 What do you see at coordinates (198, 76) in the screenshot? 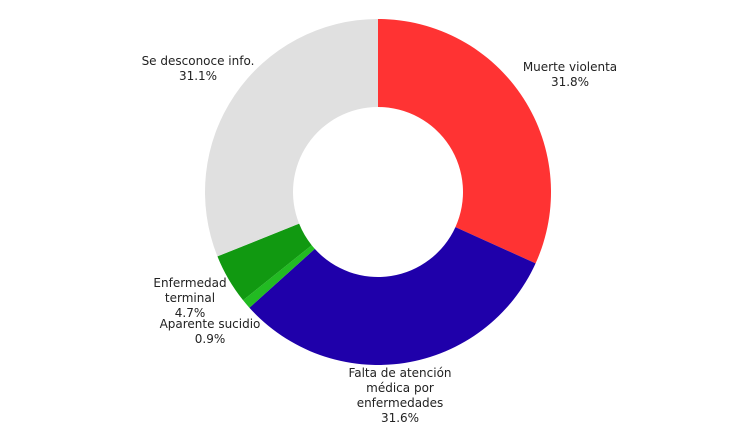
I see `value-label: 31.1%` at bounding box center [198, 76].